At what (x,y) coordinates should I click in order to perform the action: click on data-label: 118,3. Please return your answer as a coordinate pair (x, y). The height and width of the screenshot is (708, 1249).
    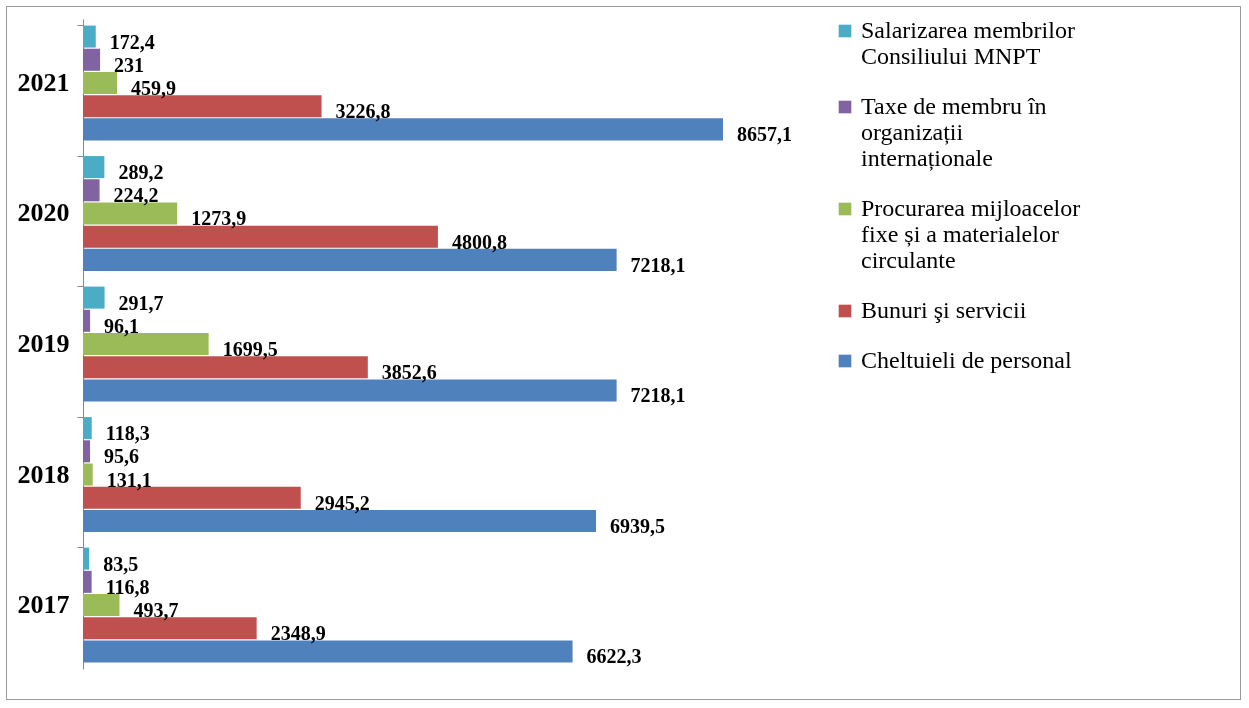
    Looking at the image, I should click on (127, 433).